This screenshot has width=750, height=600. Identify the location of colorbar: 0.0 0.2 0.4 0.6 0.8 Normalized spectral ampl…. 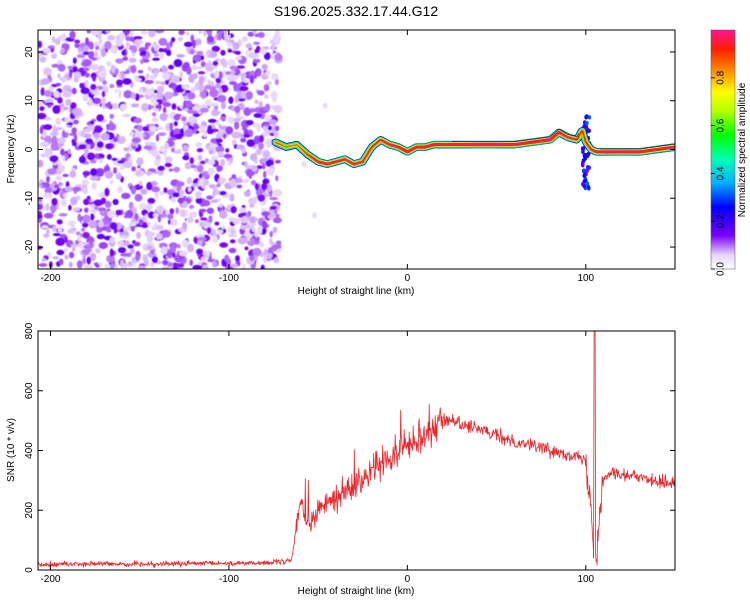
(729, 152).